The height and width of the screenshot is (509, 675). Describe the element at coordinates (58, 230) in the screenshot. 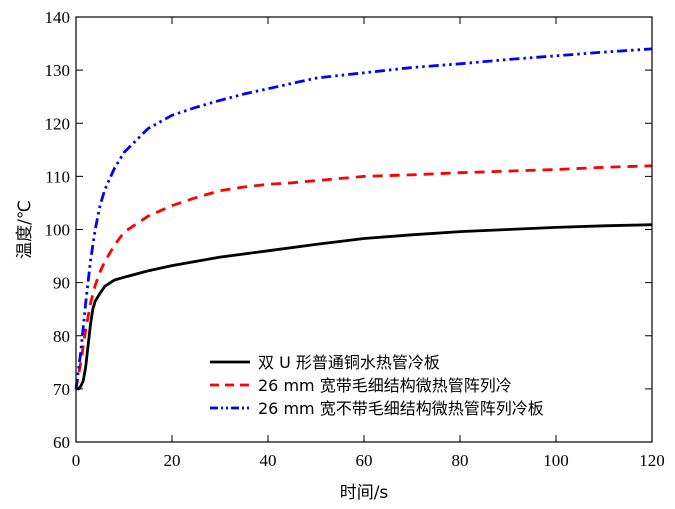

I see `y-tick-label: 100` at that location.